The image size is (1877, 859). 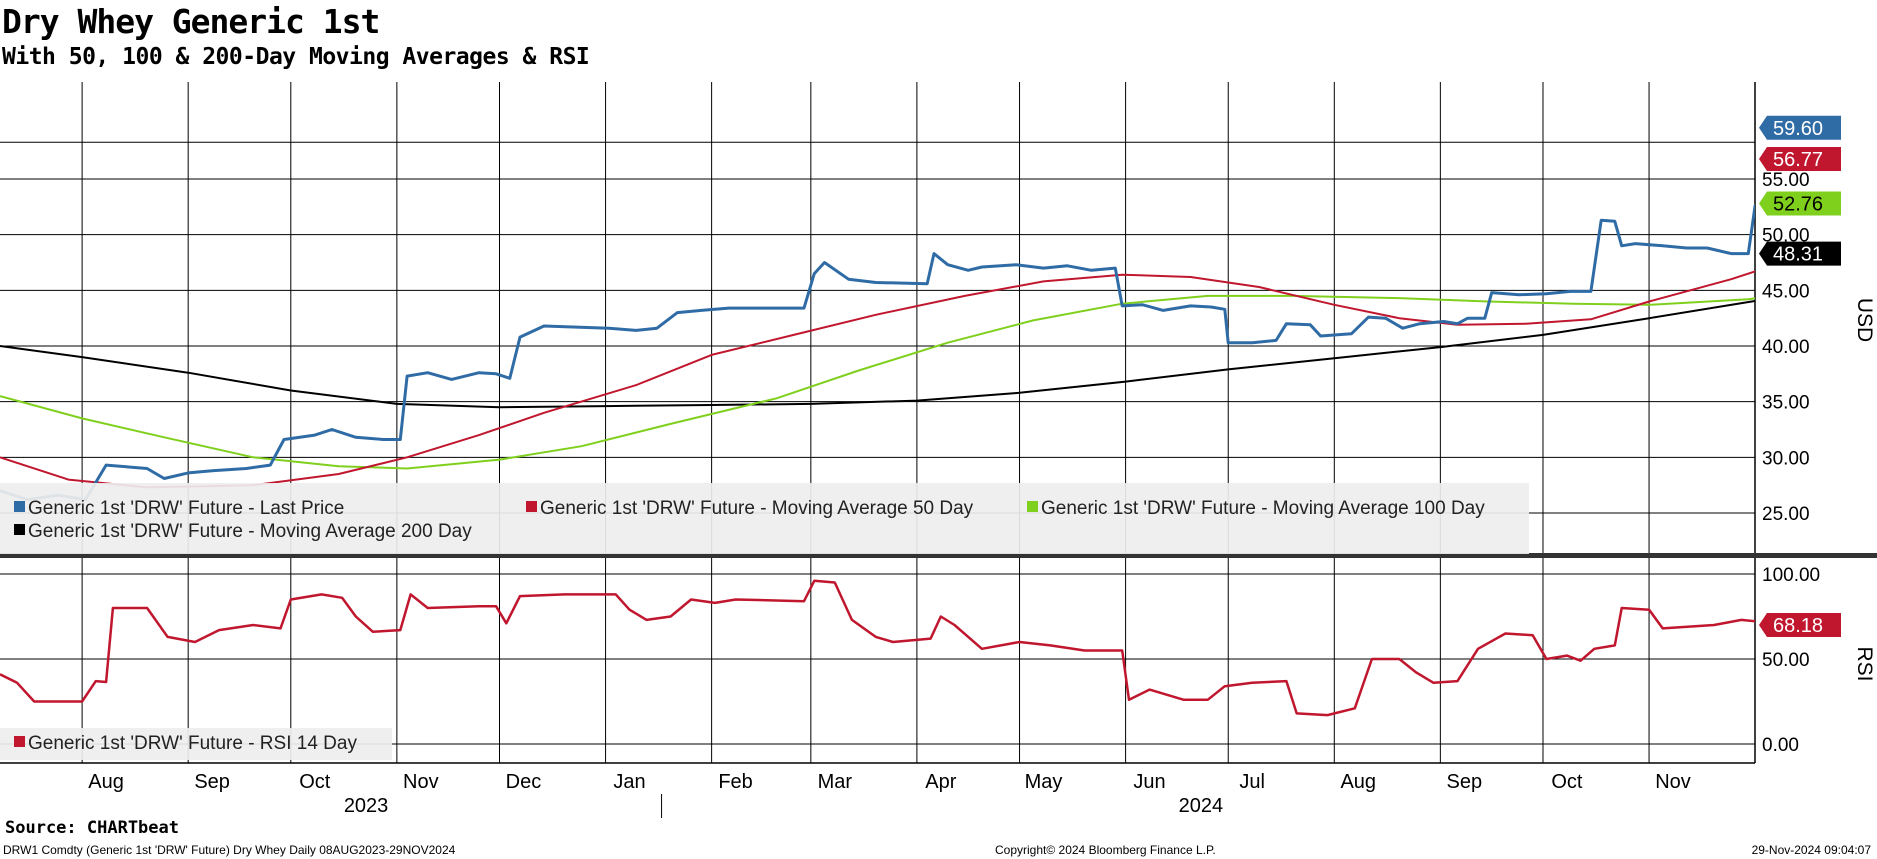 I want to click on x-tick-label: Dec, so click(x=524, y=782).